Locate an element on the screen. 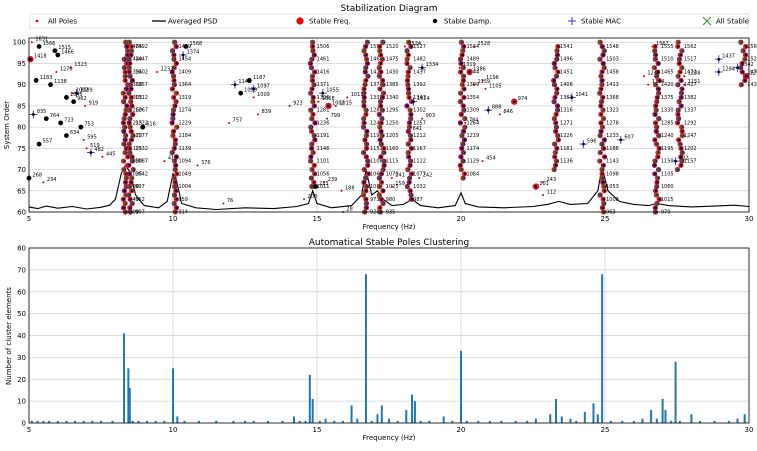 The image size is (757, 451). pole-index-label: 1008 is located at coordinates (612, 200).